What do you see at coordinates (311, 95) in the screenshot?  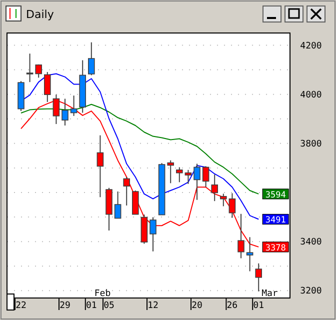 I see `y-tick-label: 4000` at bounding box center [311, 95].